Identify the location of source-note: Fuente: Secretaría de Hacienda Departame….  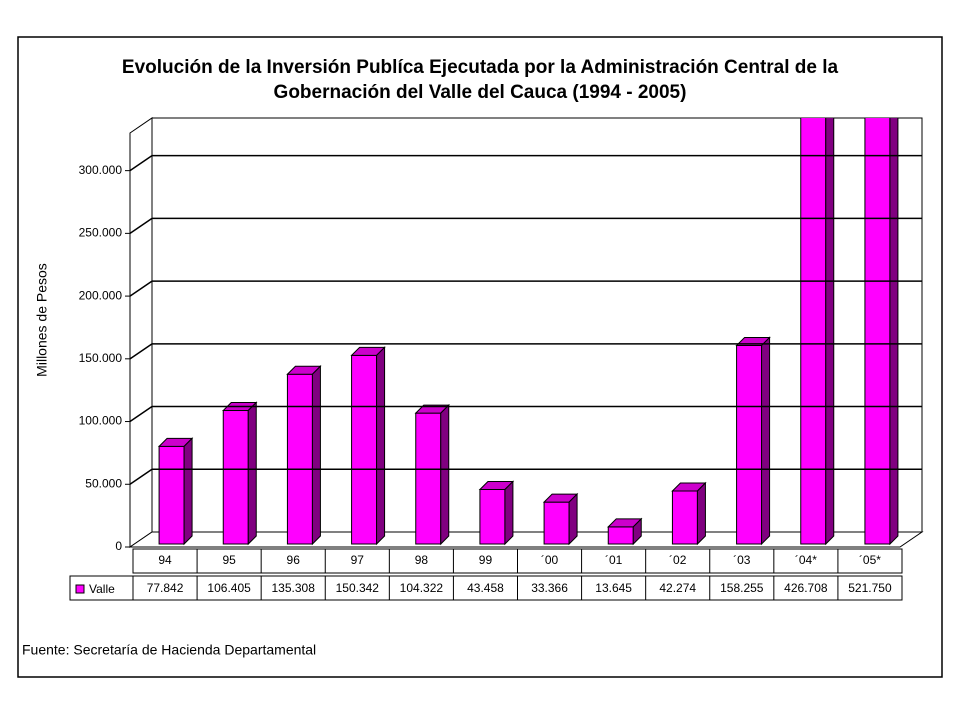
(169, 650).